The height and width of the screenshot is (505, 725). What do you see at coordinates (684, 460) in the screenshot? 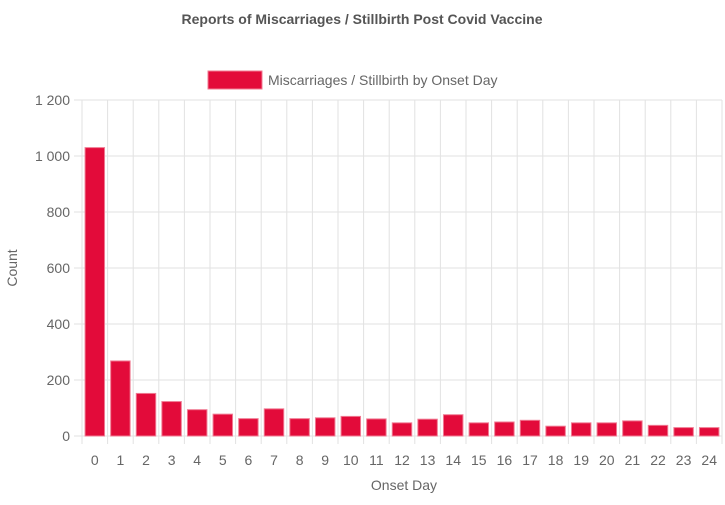
I see `x-tick-label: 23` at bounding box center [684, 460].